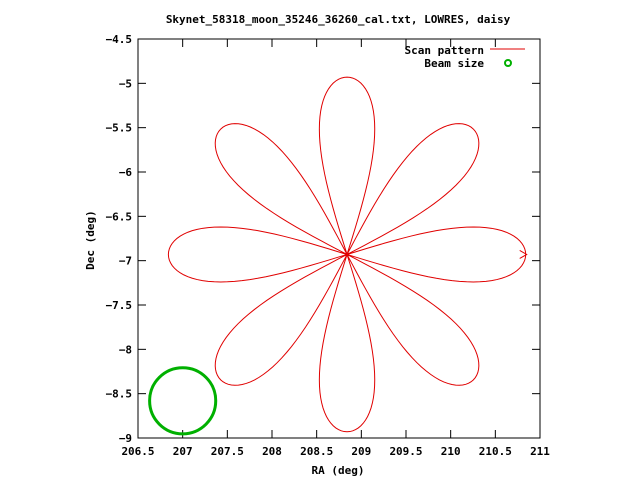 This screenshot has height=480, width=640. I want to click on x-tick-label: 208.5, so click(316, 451).